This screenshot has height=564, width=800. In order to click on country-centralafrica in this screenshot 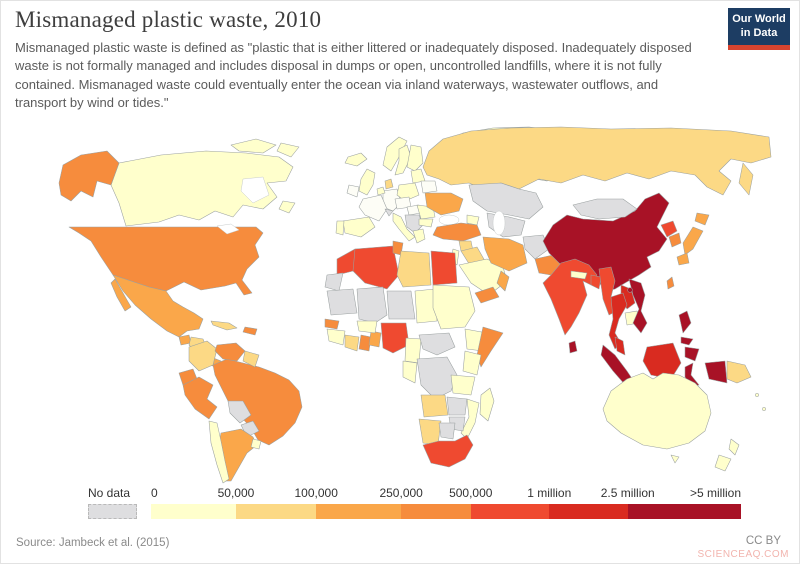, I will do `click(437, 344)`.